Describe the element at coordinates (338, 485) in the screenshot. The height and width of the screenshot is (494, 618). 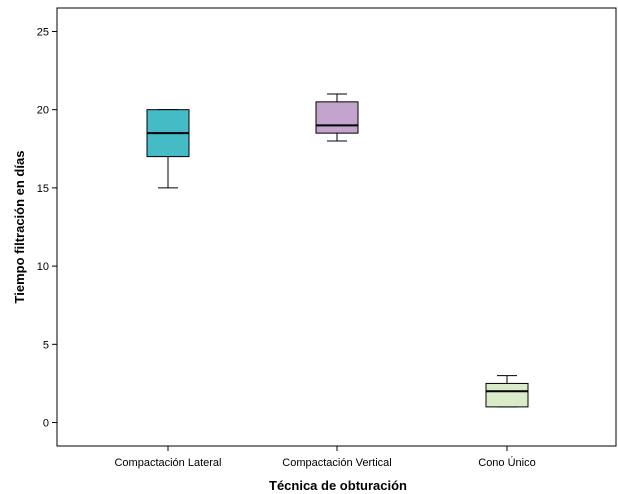
I see `x-axis-title: Técnica de obturación` at that location.